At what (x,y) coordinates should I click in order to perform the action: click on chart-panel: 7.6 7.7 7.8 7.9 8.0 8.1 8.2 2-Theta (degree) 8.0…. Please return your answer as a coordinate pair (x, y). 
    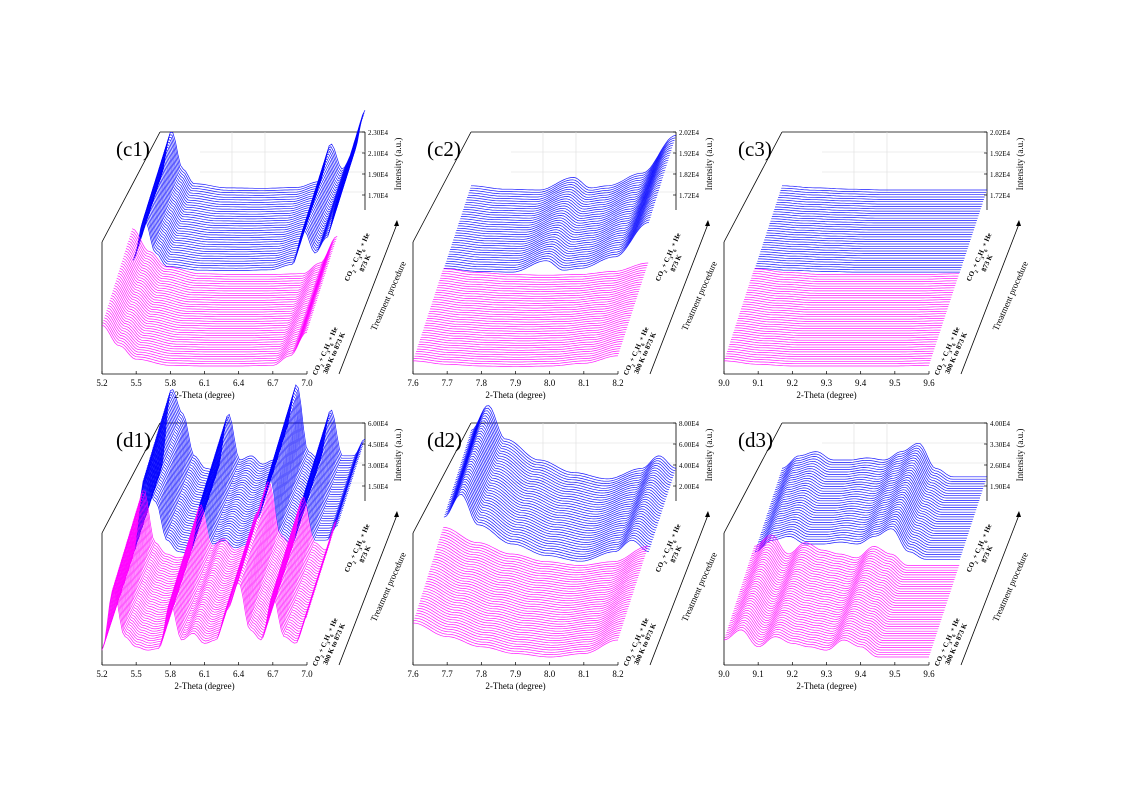
    Looking at the image, I should click on (563, 548).